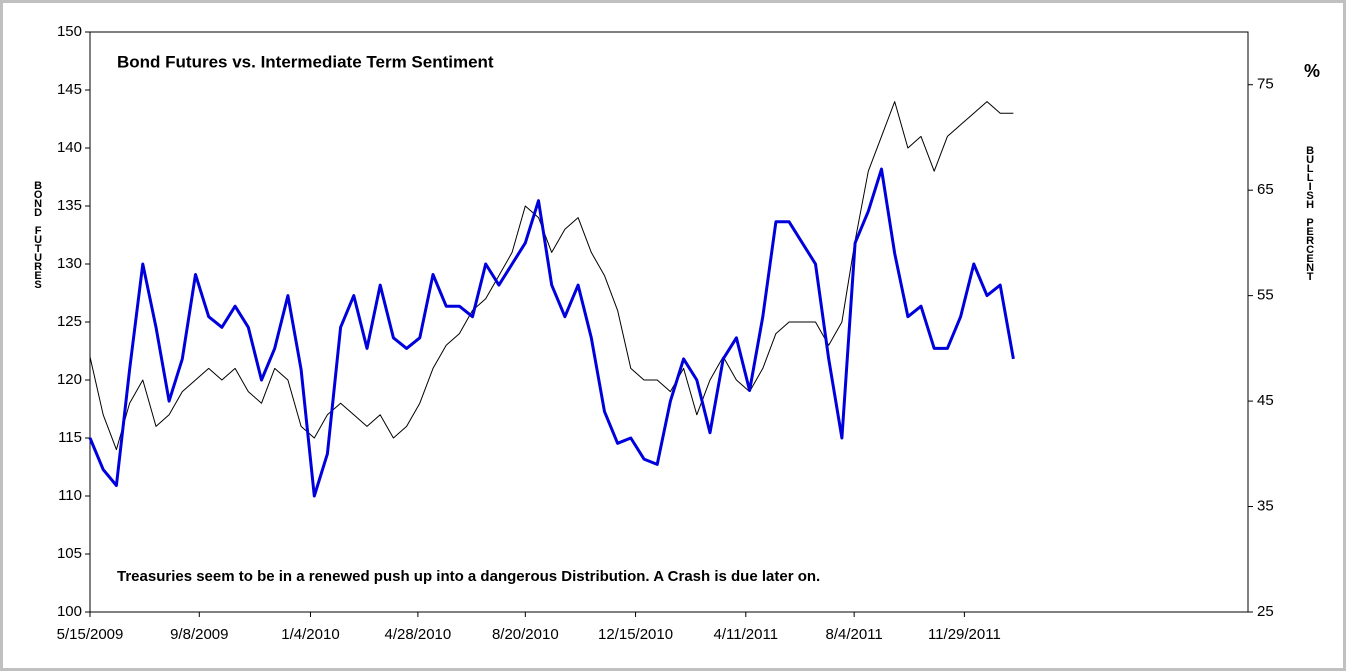 Image resolution: width=1346 pixels, height=671 pixels. Describe the element at coordinates (635, 634) in the screenshot. I see `x-tick-label: 12/15/2010` at that location.